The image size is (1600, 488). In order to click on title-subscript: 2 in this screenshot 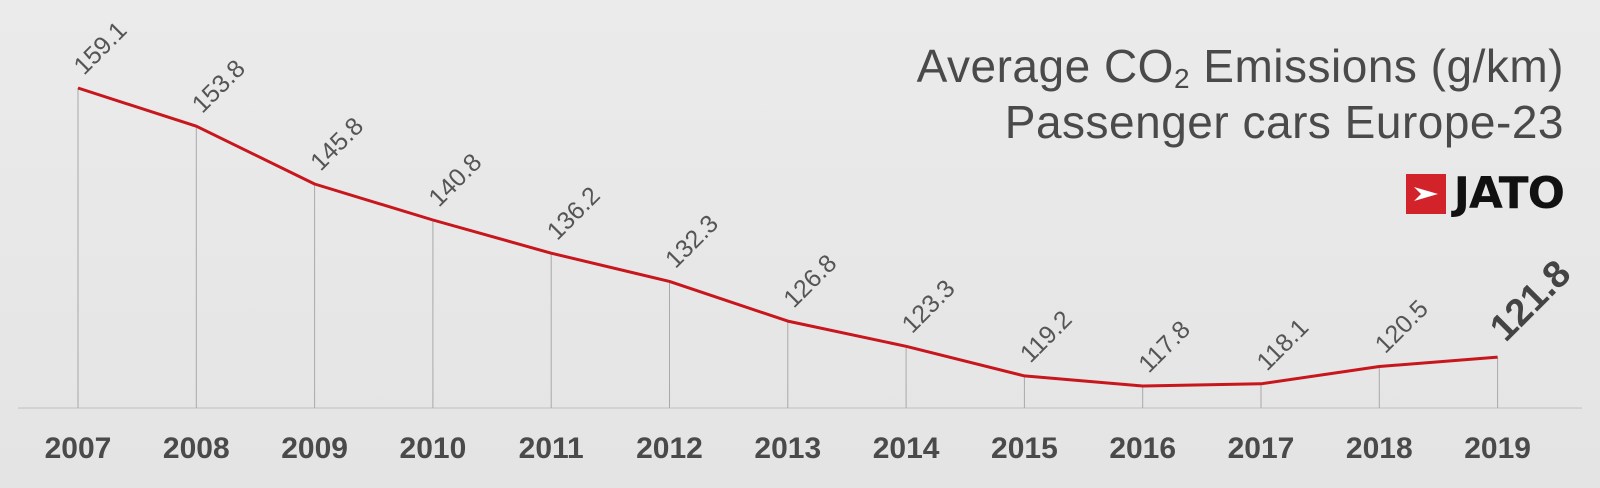, I will do `click(1182, 78)`.